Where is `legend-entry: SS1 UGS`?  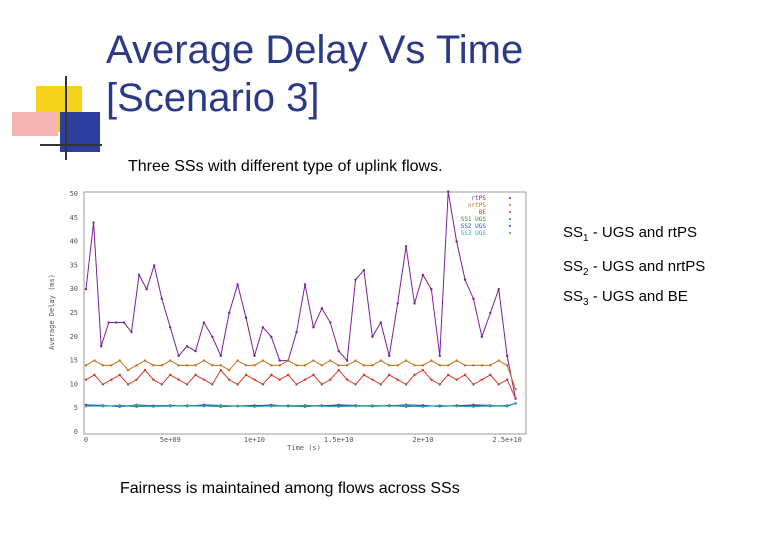 legend-entry: SS1 UGS is located at coordinates (474, 219).